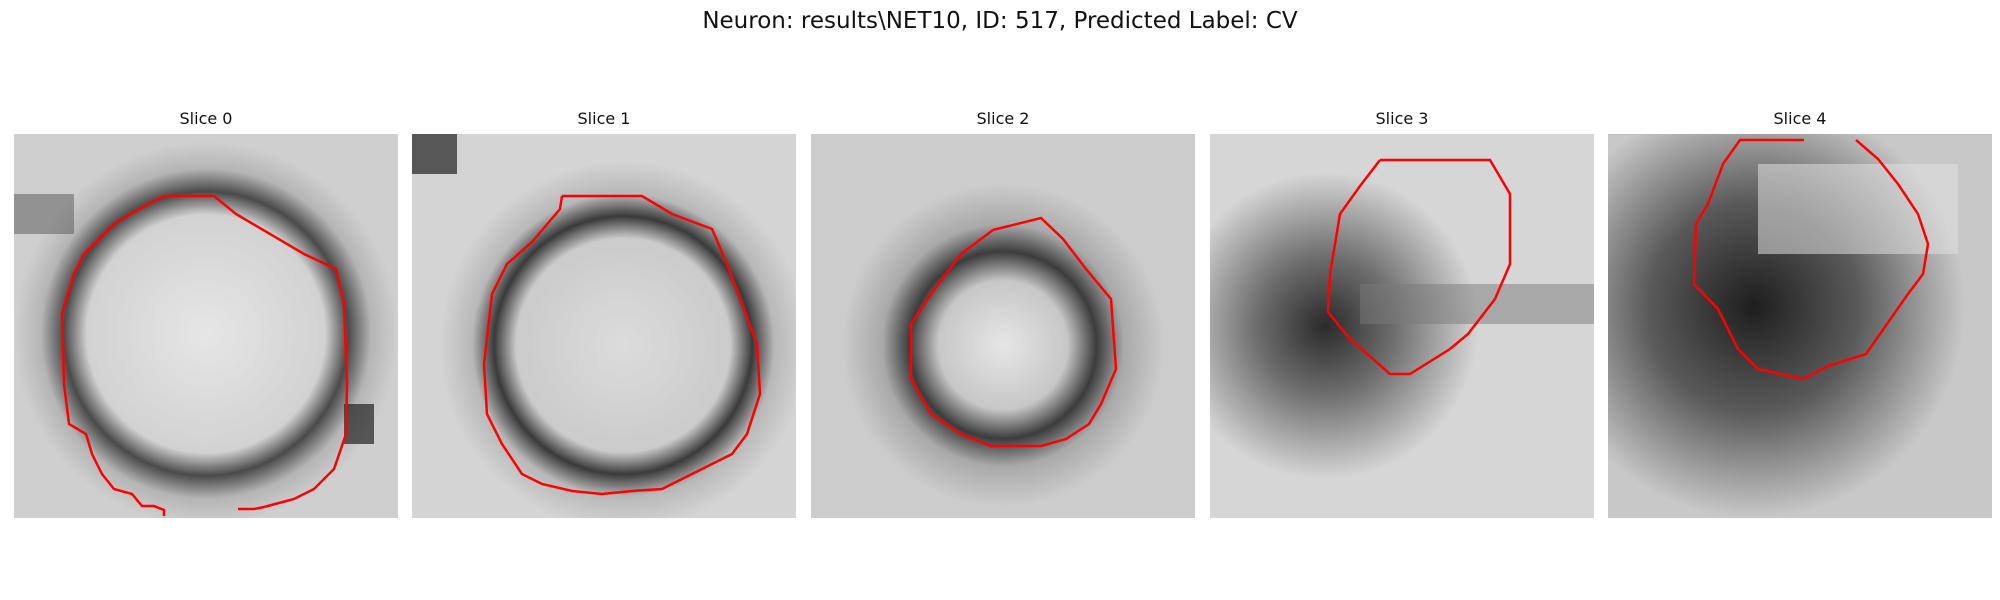  I want to click on slice-panel-2: Slice 2, so click(1003, 313).